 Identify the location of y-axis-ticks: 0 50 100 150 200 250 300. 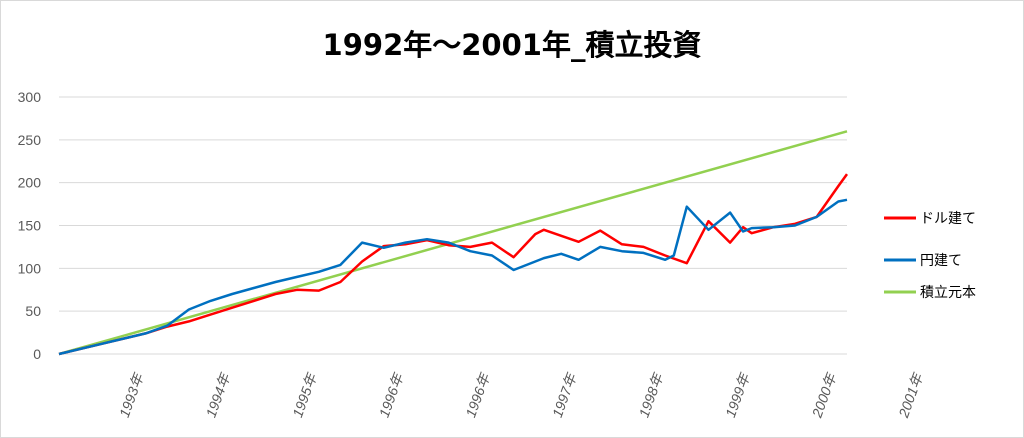
(30, 225).